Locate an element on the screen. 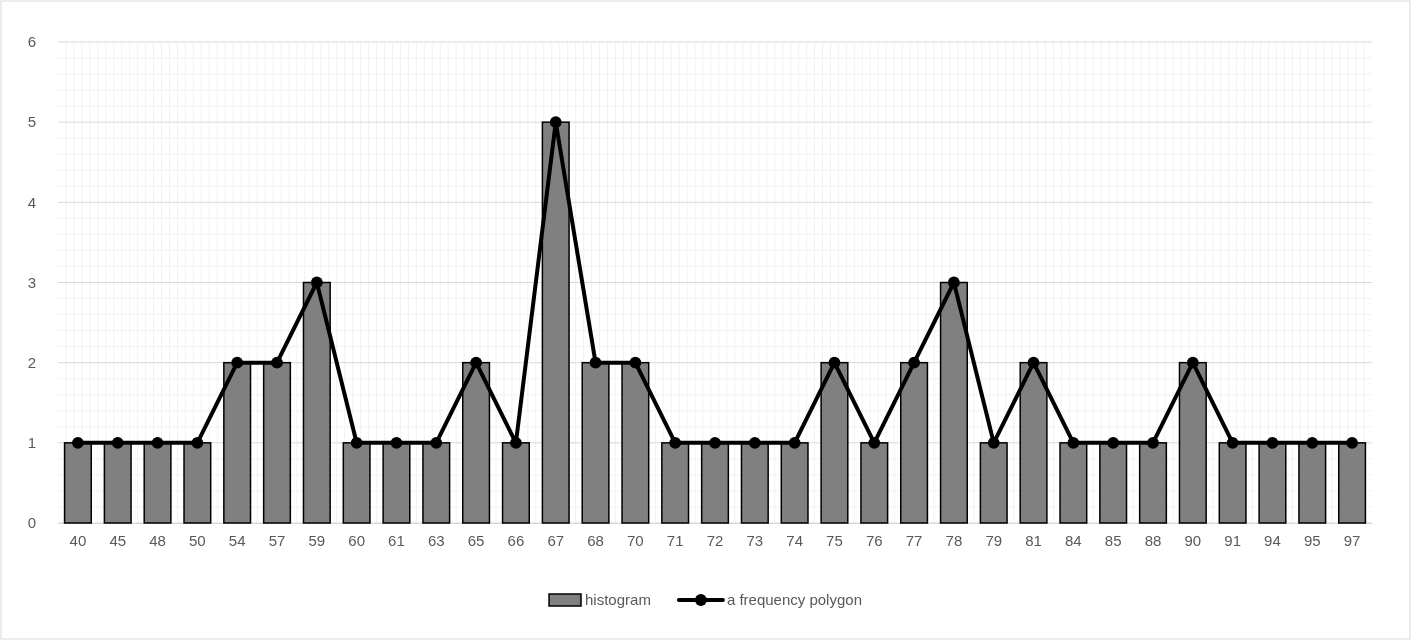  x-tick-label: 45 is located at coordinates (118, 540).